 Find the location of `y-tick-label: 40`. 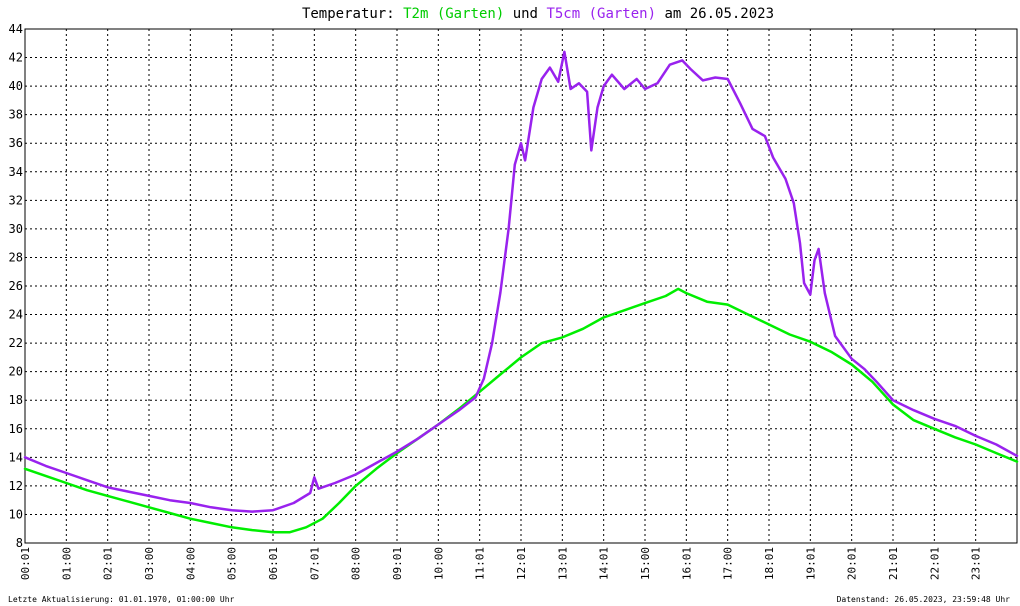

y-tick-label: 40 is located at coordinates (16, 86).